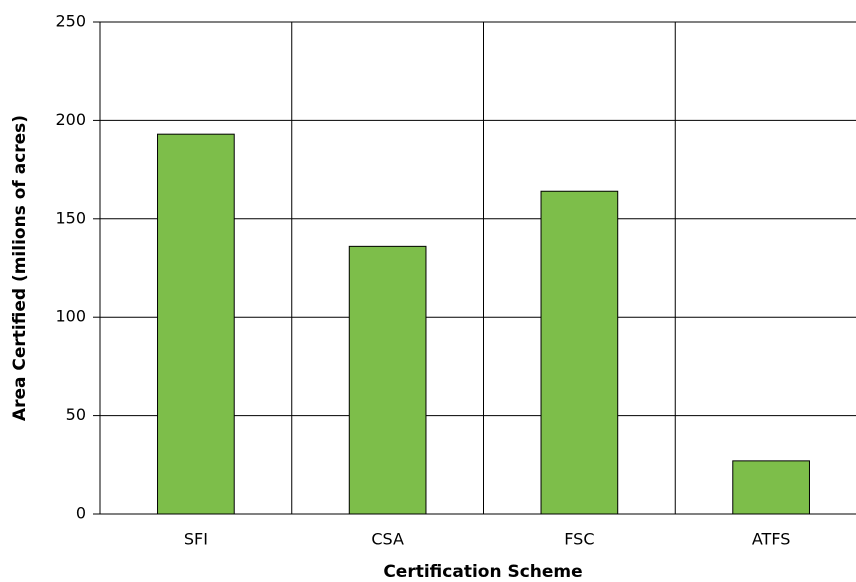 The width and height of the screenshot is (856, 582). Describe the element at coordinates (387, 539) in the screenshot. I see `x-tick-label: CSA` at that location.